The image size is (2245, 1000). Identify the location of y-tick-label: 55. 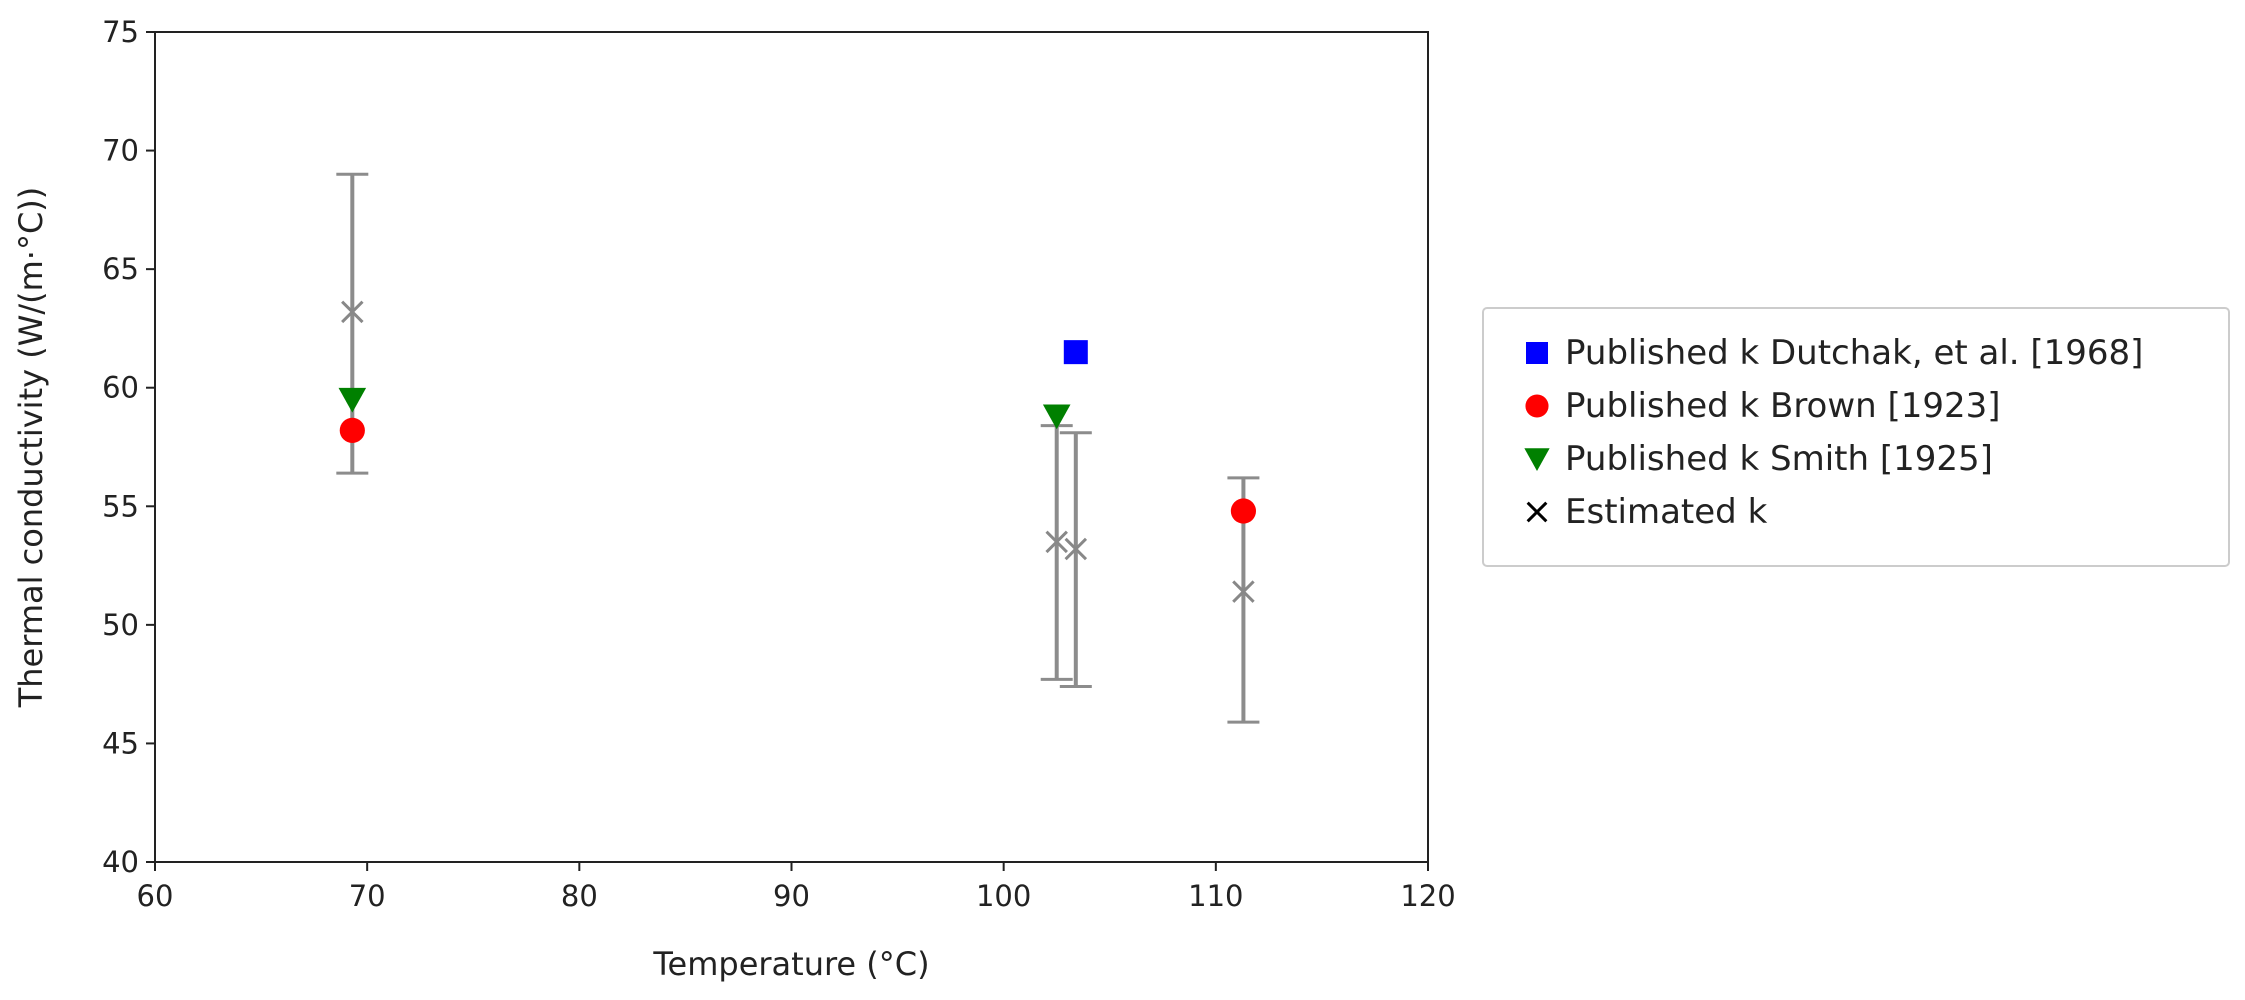
(120, 506).